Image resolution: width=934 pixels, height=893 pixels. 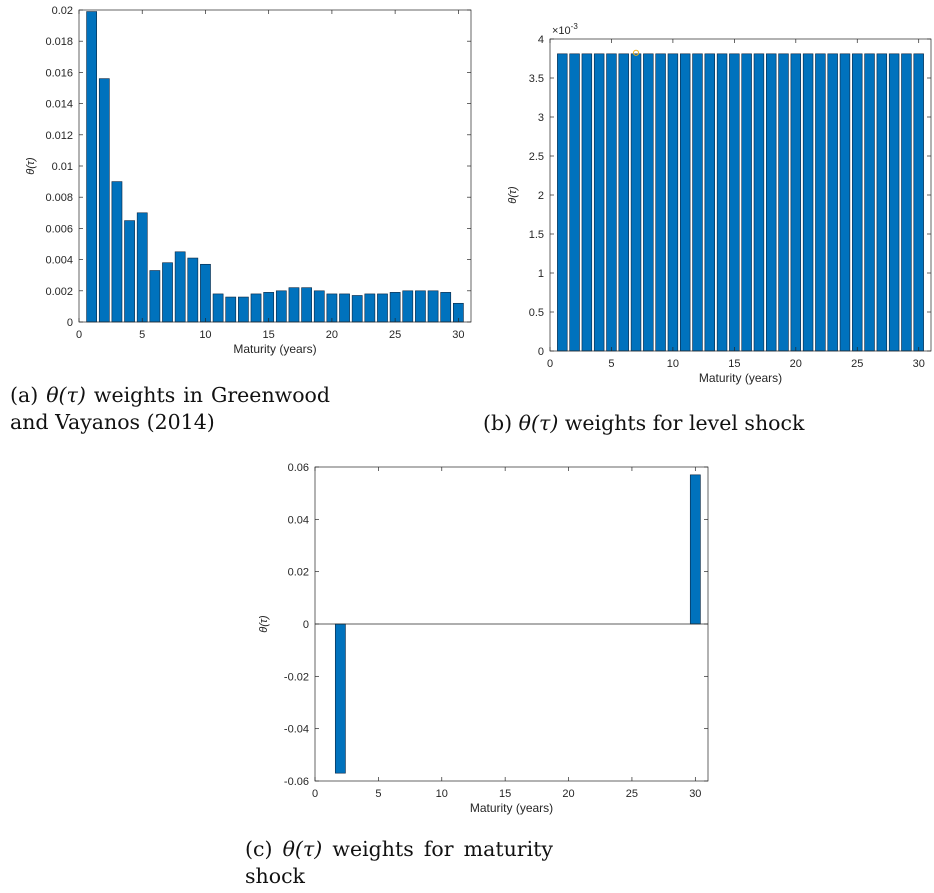 I want to click on caption-c-line1: (c) θ(τ) weights for maturity, so click(x=399, y=849).